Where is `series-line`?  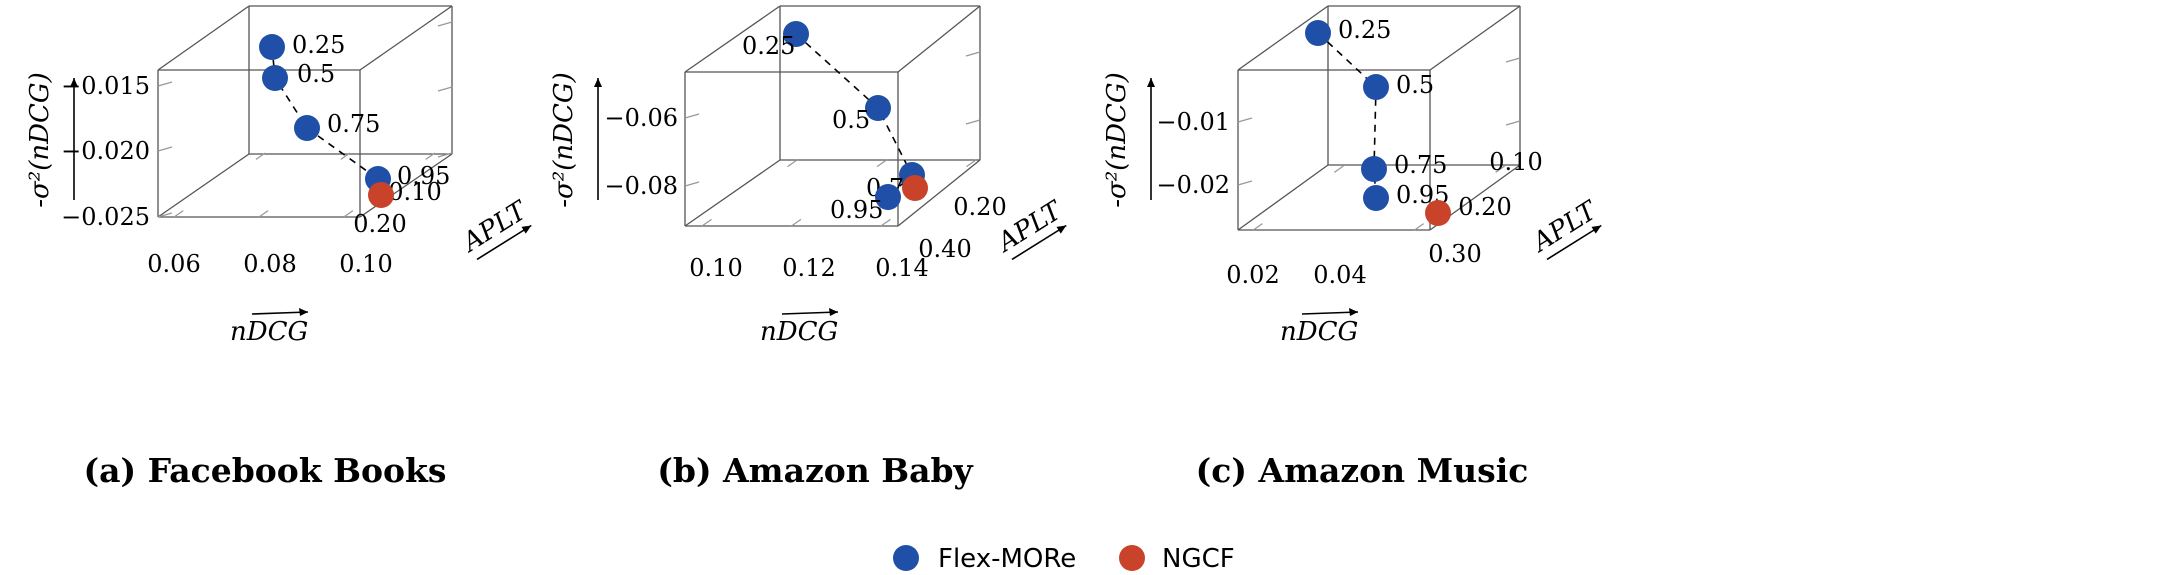
series-line is located at coordinates (854, 115).